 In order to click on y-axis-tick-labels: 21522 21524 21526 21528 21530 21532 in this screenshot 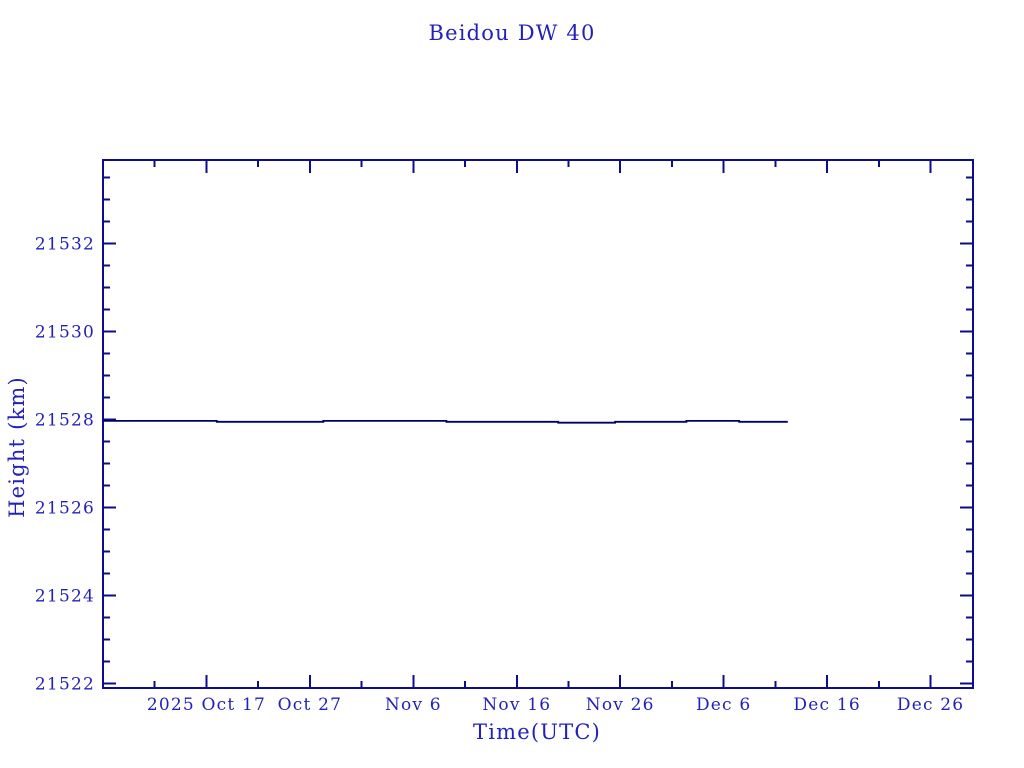, I will do `click(65, 465)`.